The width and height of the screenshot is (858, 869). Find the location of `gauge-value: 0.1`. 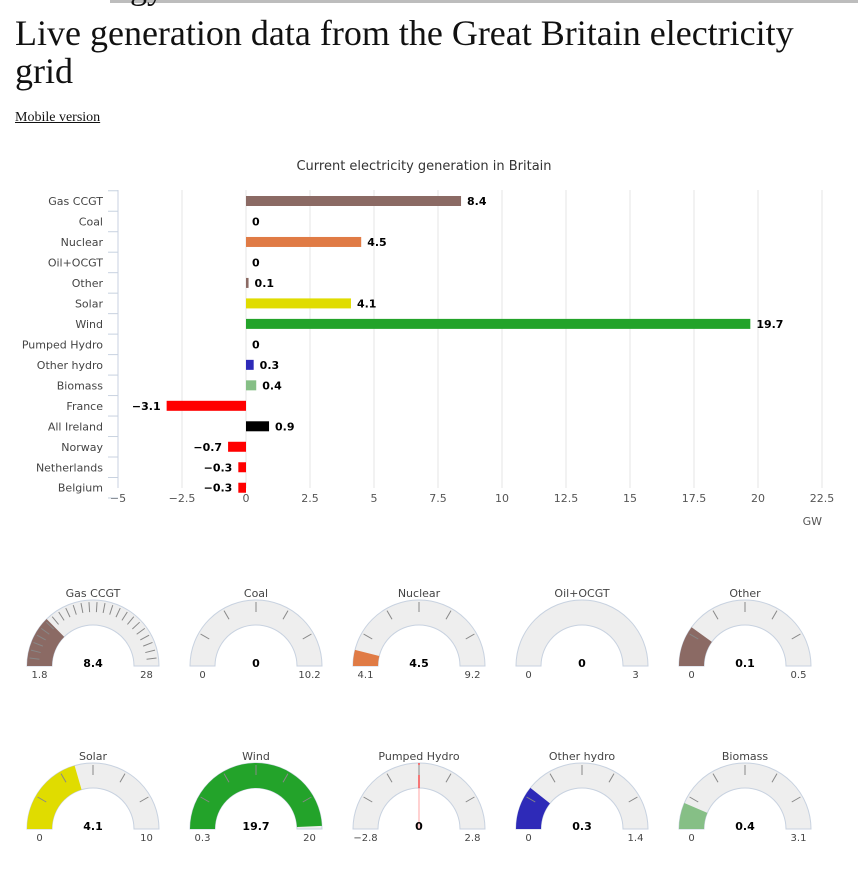

gauge-value: 0.1 is located at coordinates (745, 663).